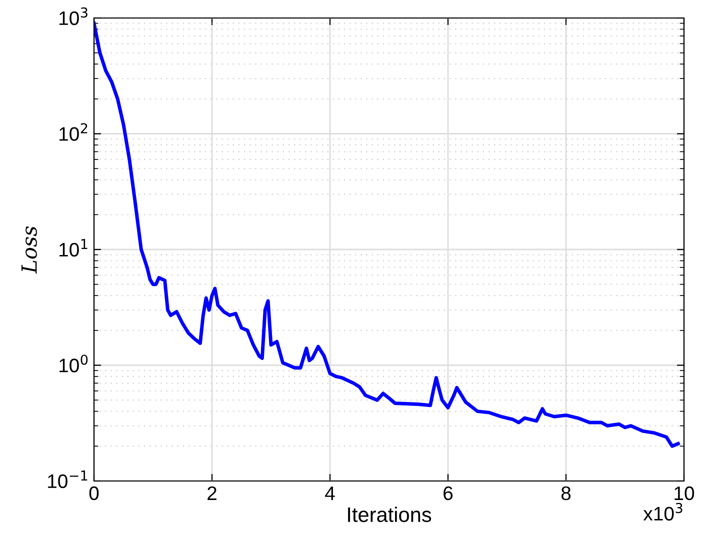 This screenshot has width=704, height=549. I want to click on x-tick-label: 10, so click(684, 493).